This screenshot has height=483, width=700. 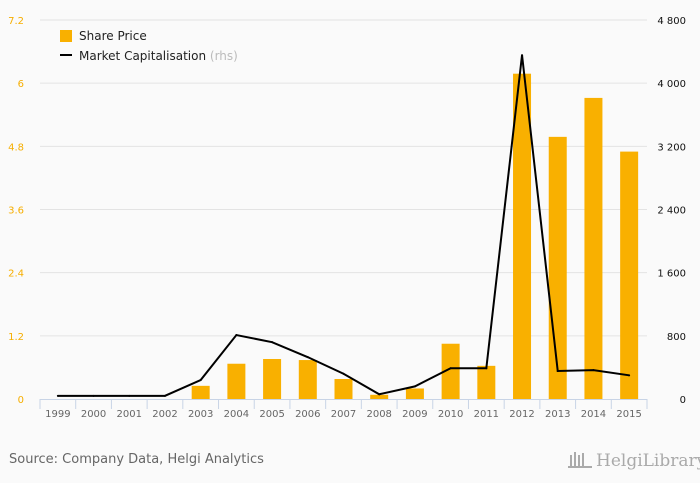 What do you see at coordinates (628, 414) in the screenshot?
I see `x-tick-label: 2015` at bounding box center [628, 414].